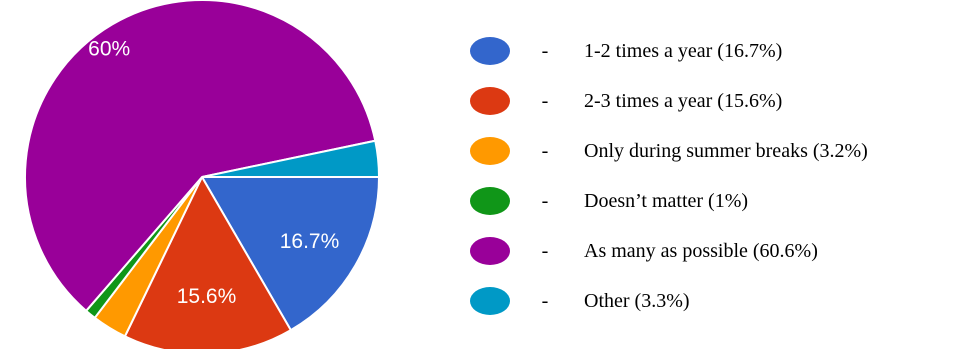 The width and height of the screenshot is (968, 349). I want to click on legend-item-1: - 2-3 times a year (15.6%), so click(669, 101).